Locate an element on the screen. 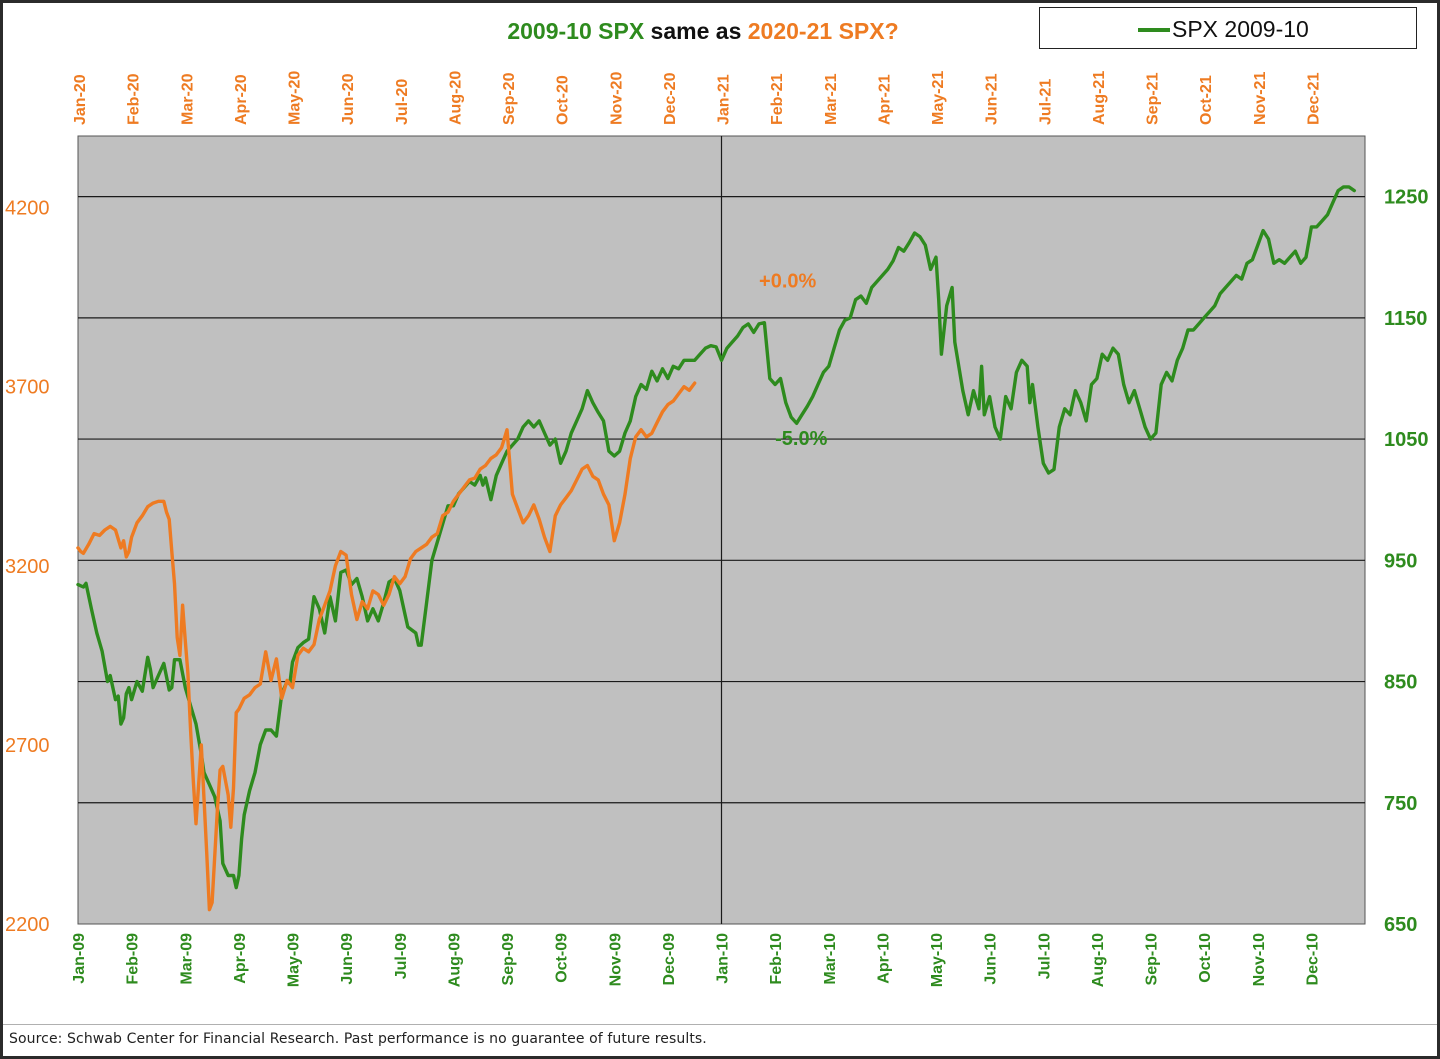 This screenshot has width=1440, height=1059. left-axis-tick-2200: 2200 is located at coordinates (27, 925).